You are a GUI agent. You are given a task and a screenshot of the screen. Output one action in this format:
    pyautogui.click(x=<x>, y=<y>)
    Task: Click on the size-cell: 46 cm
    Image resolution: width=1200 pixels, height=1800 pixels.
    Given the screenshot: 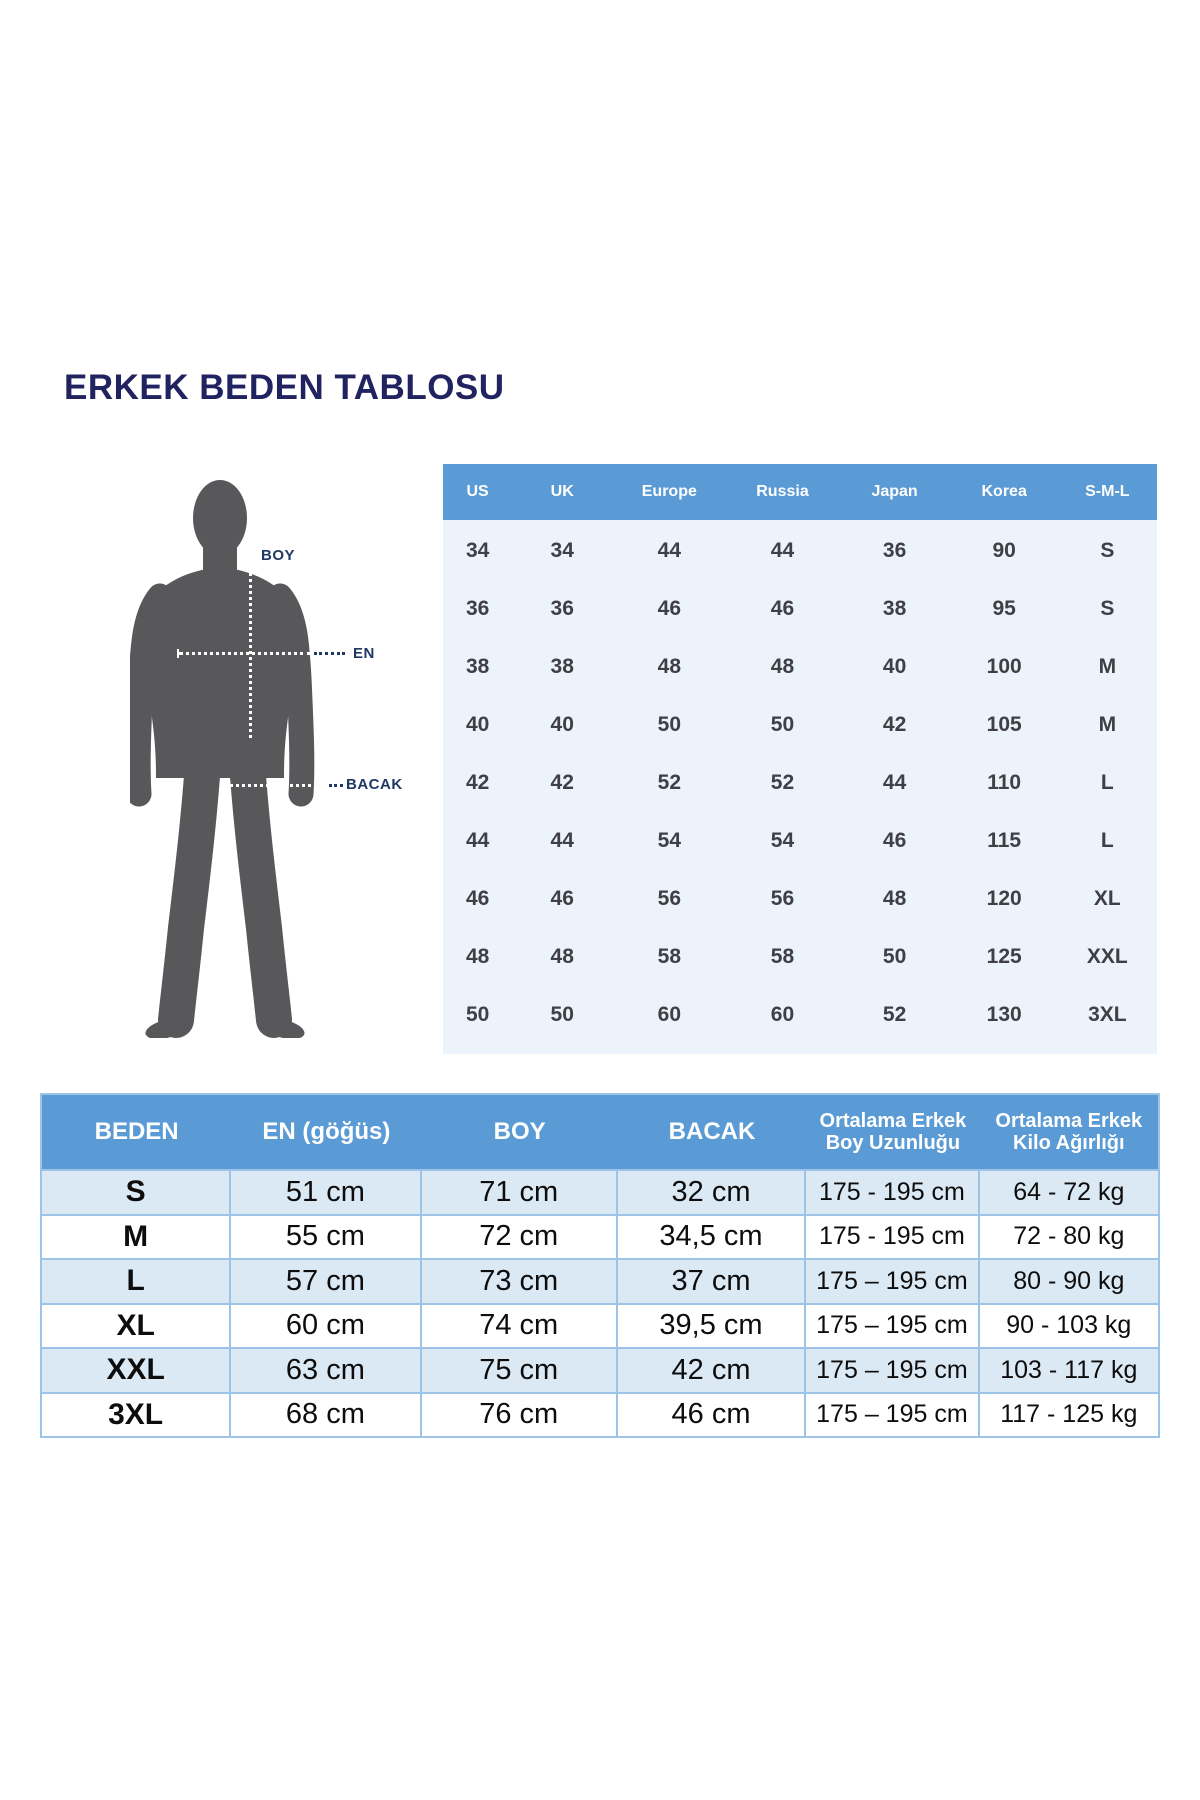 What is the action you would take?
    pyautogui.click(x=712, y=1414)
    